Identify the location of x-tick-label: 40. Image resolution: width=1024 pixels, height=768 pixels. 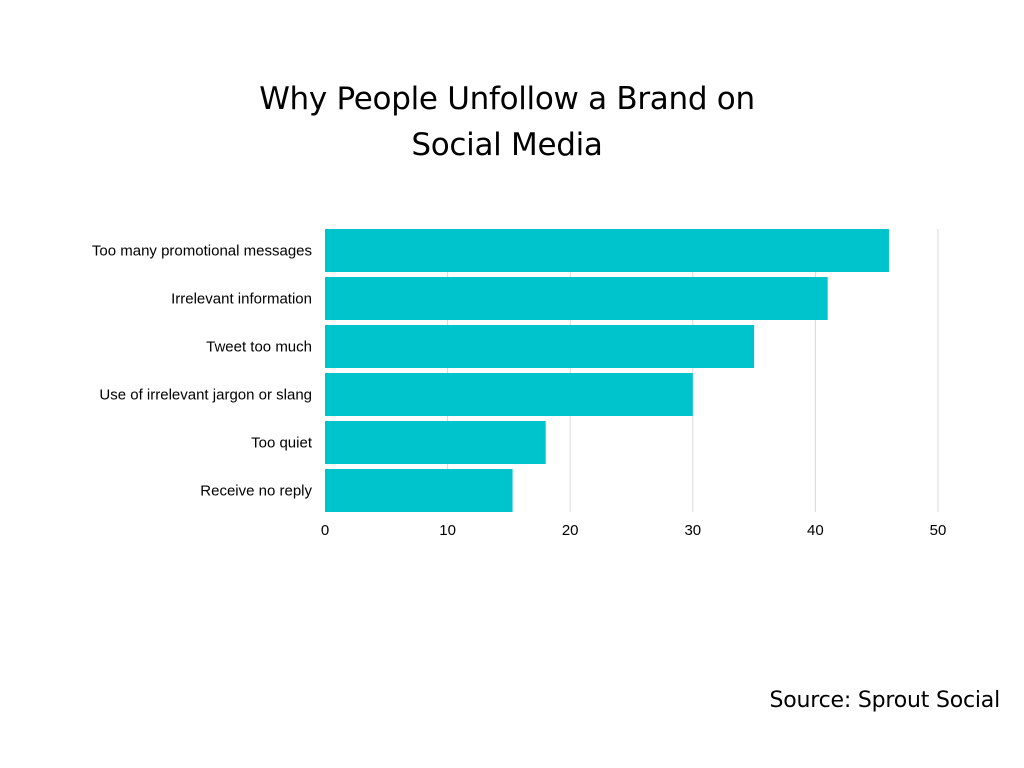
(815, 530).